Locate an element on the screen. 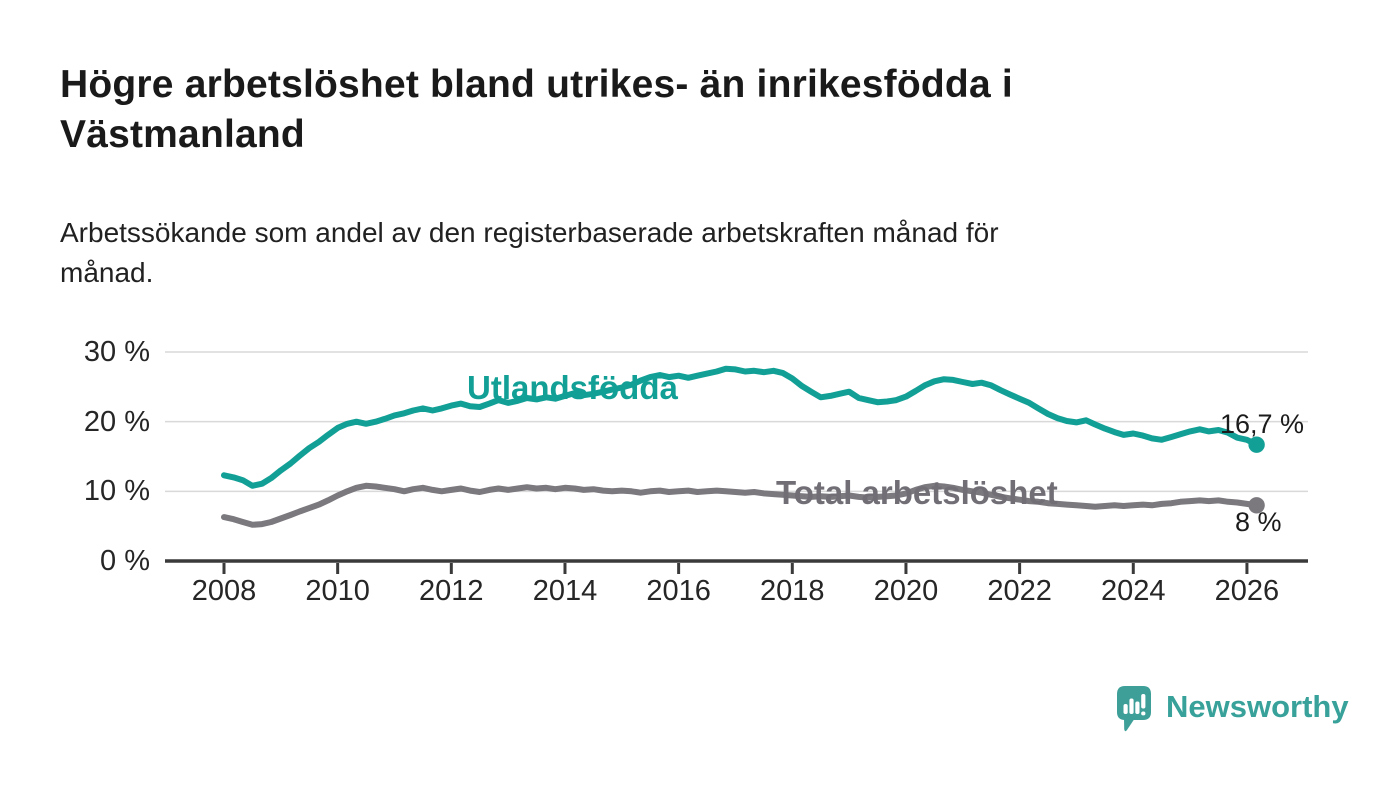 The width and height of the screenshot is (1400, 794). chart-title-line: Västmanland is located at coordinates (182, 134).